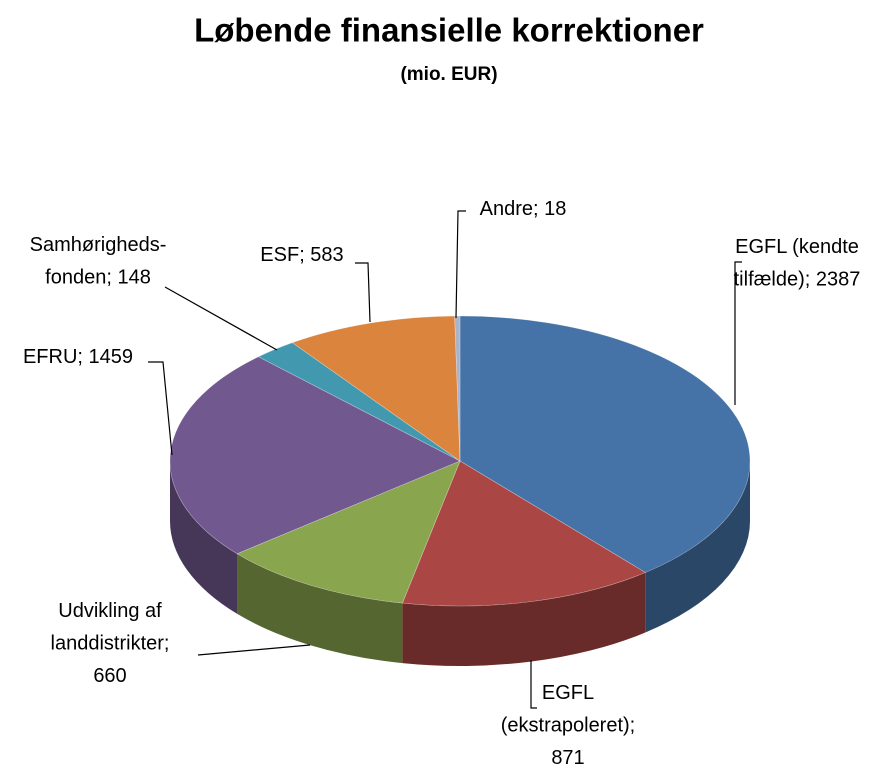 The width and height of the screenshot is (879, 774). I want to click on data-label-line: EGFL, so click(568, 693).